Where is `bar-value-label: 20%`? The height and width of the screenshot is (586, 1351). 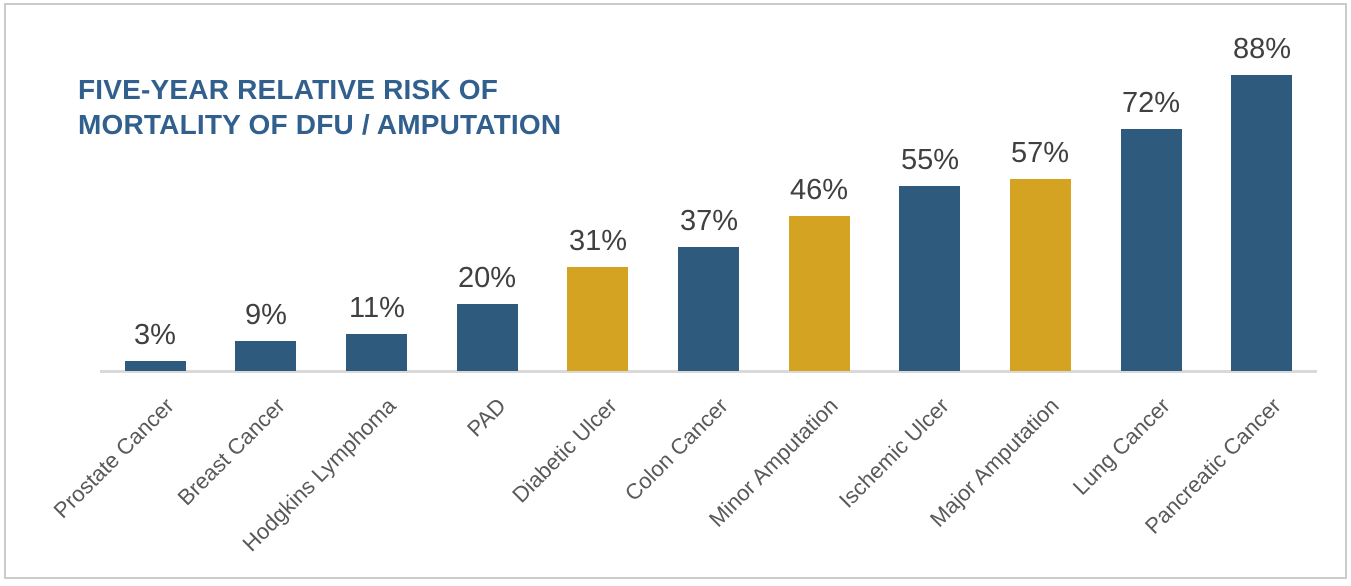
bar-value-label: 20% is located at coordinates (487, 278).